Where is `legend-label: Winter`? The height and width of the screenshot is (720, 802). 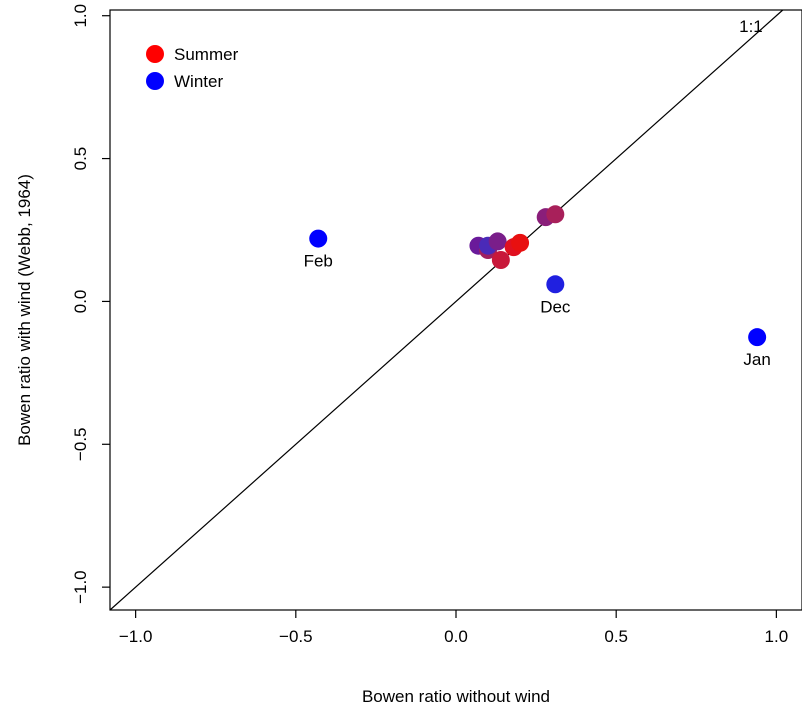 legend-label: Winter is located at coordinates (198, 81).